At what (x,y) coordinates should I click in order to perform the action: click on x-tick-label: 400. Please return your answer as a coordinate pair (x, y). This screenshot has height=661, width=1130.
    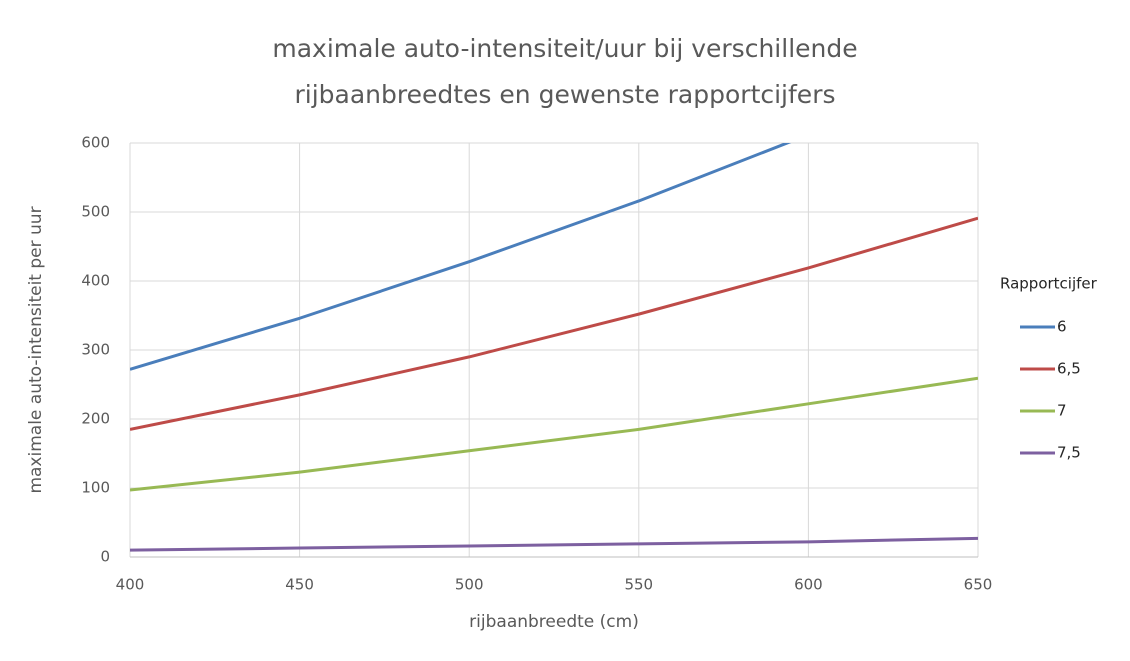
    Looking at the image, I should click on (130, 585).